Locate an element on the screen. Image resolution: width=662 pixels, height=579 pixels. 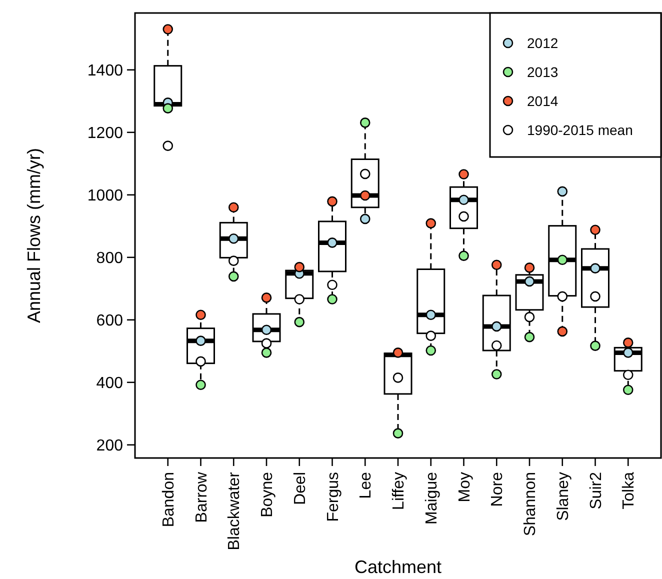
x-tick-label: Moy is located at coordinates (465, 487).